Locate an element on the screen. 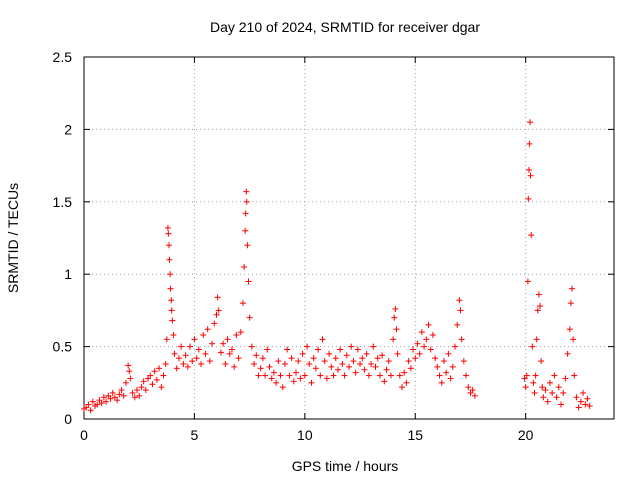 The height and width of the screenshot is (480, 640). x-tick-label: 10 is located at coordinates (305, 435).